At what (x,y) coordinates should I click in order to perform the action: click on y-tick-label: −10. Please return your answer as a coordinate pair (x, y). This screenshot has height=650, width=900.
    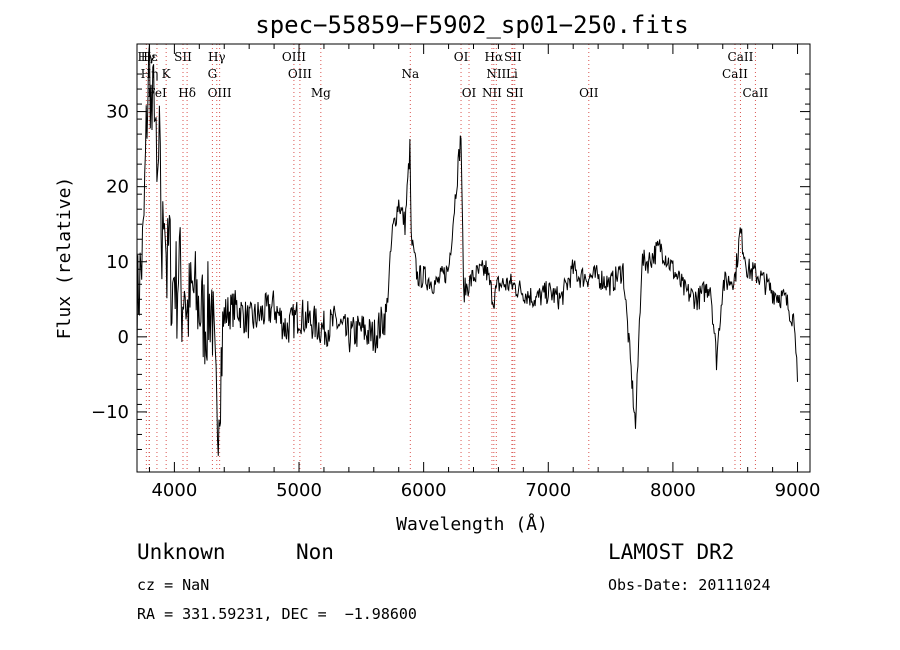
    Looking at the image, I should click on (110, 412).